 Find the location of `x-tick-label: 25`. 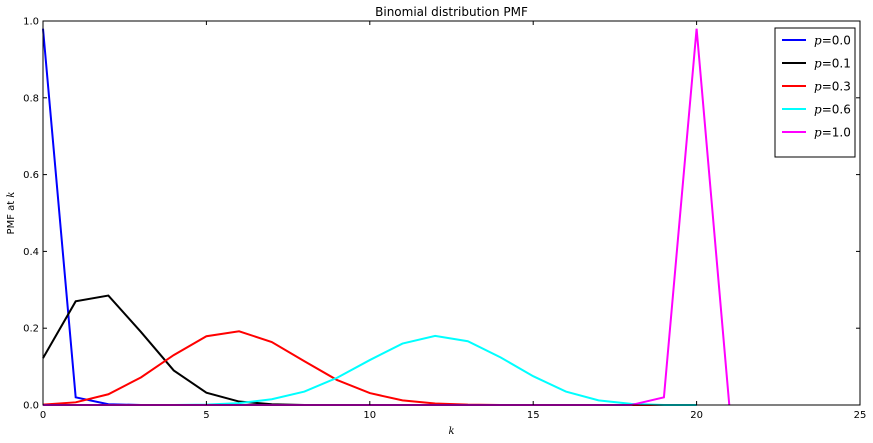

x-tick-label: 25 is located at coordinates (860, 415).